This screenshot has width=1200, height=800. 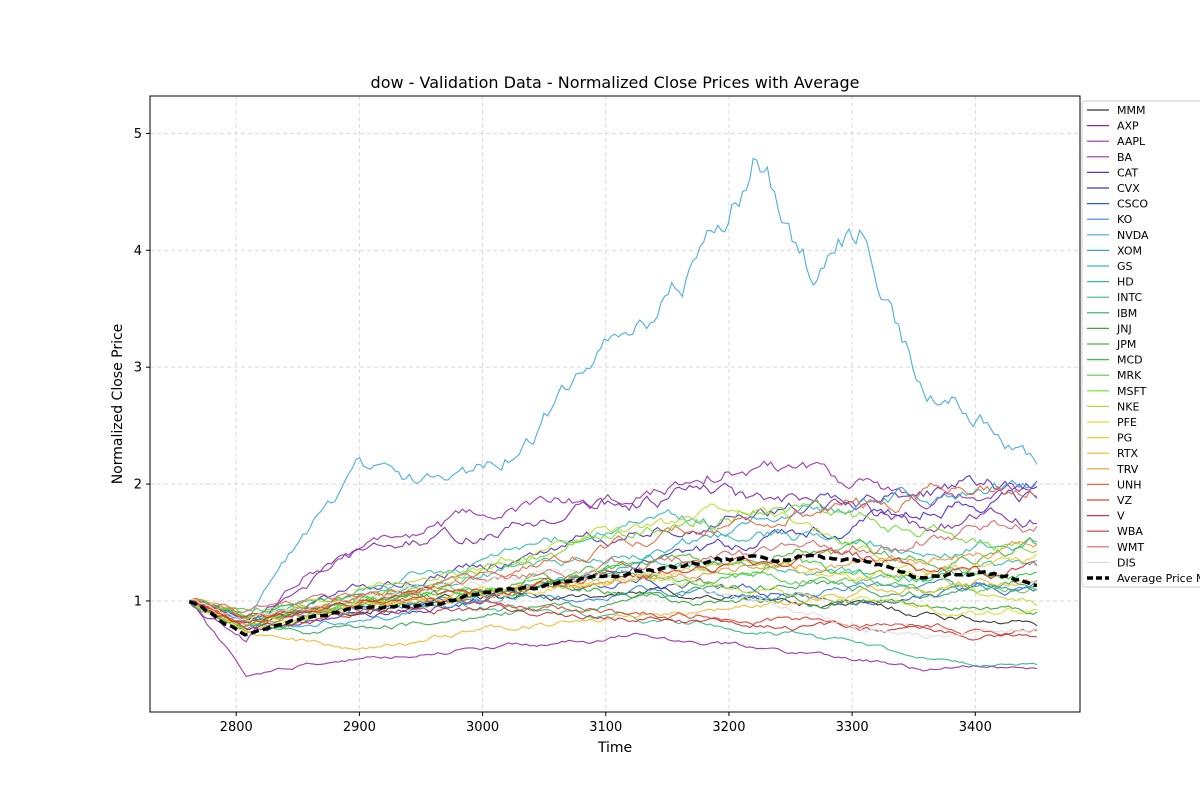 What do you see at coordinates (1125, 282) in the screenshot?
I see `legend-label: HD` at bounding box center [1125, 282].